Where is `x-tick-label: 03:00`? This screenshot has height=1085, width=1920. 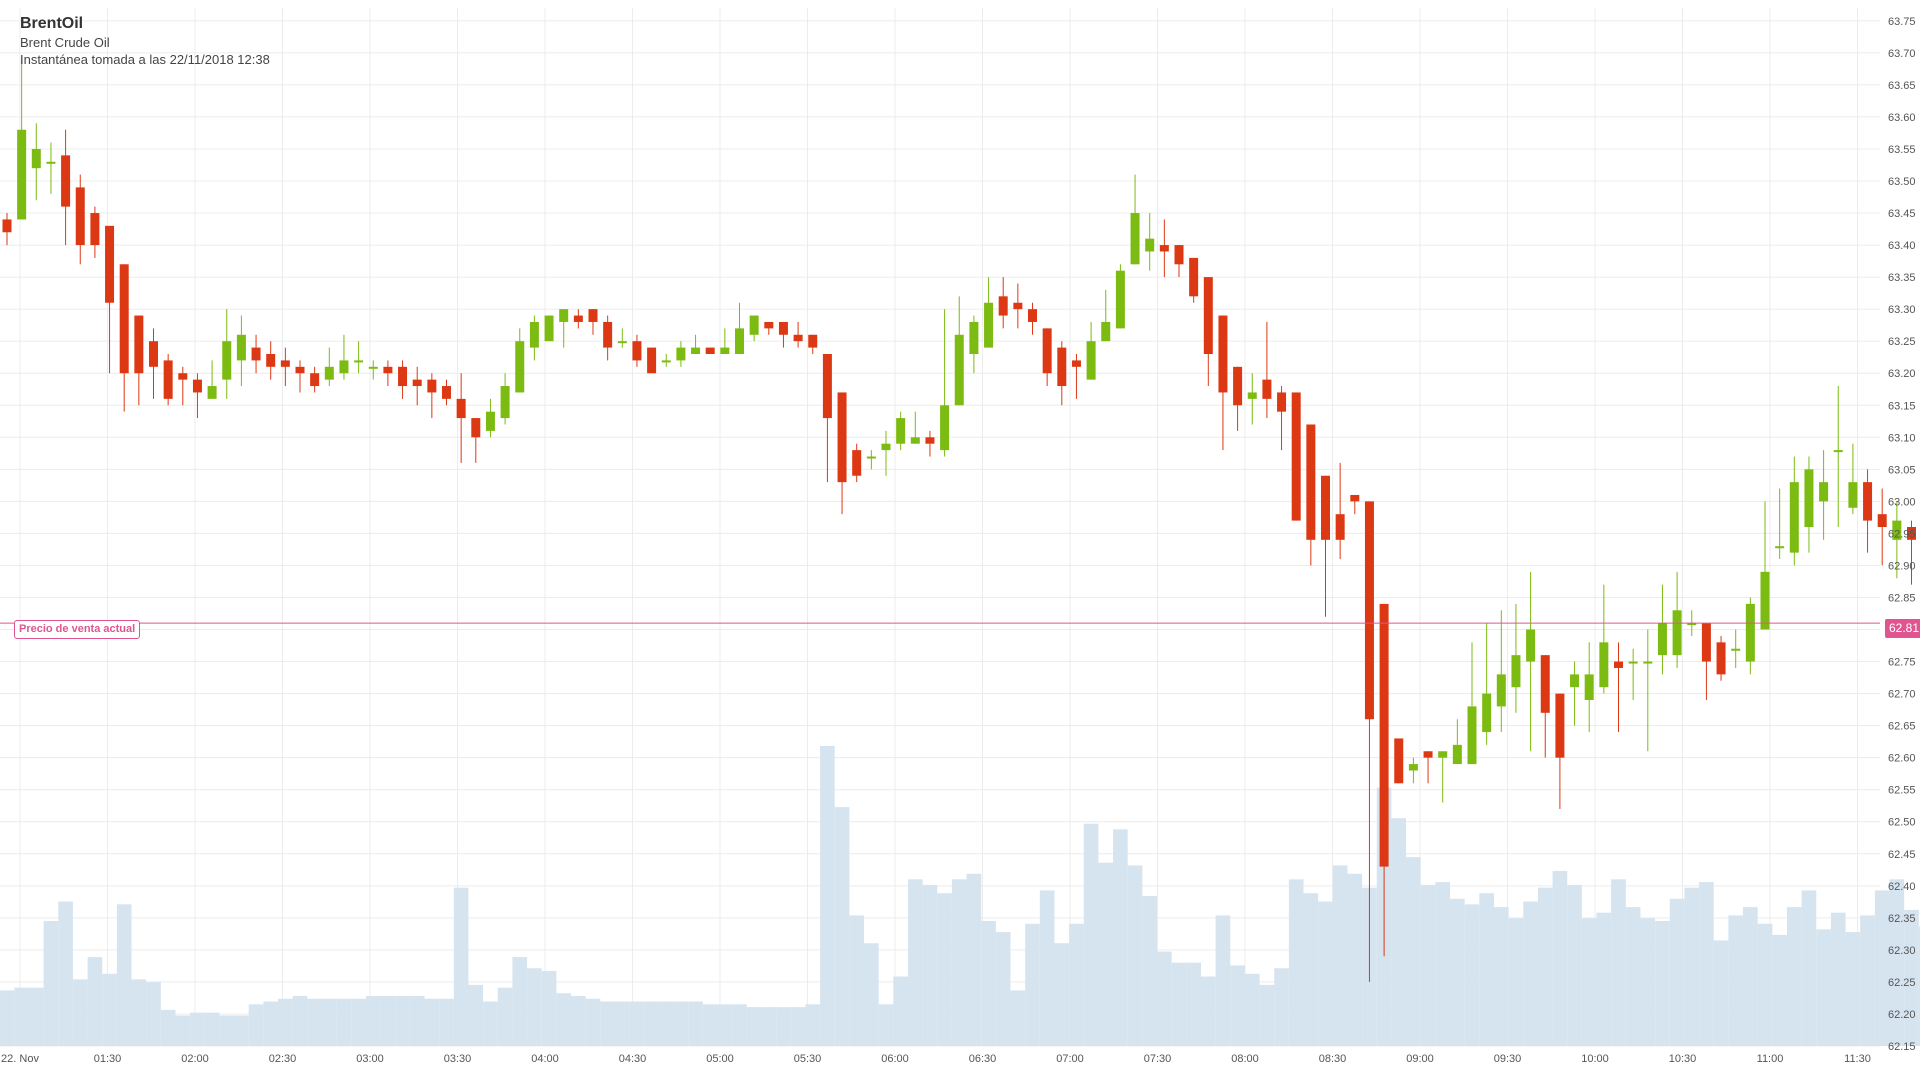
x-tick-label: 03:00 is located at coordinates (370, 1059).